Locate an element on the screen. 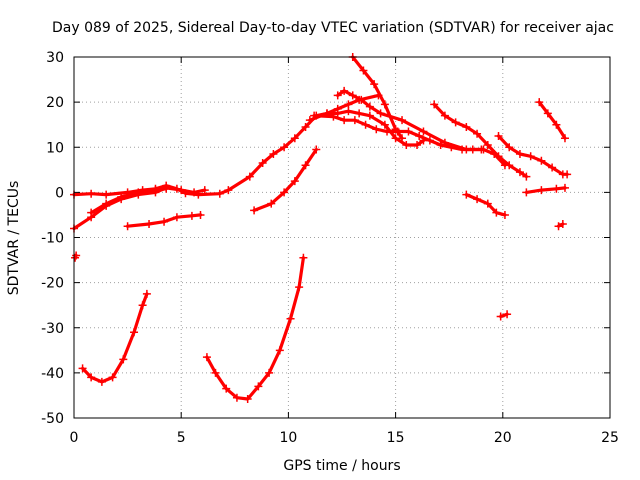 The width and height of the screenshot is (640, 480). satellite-arc-arc07 is located at coordinates (255, 328).